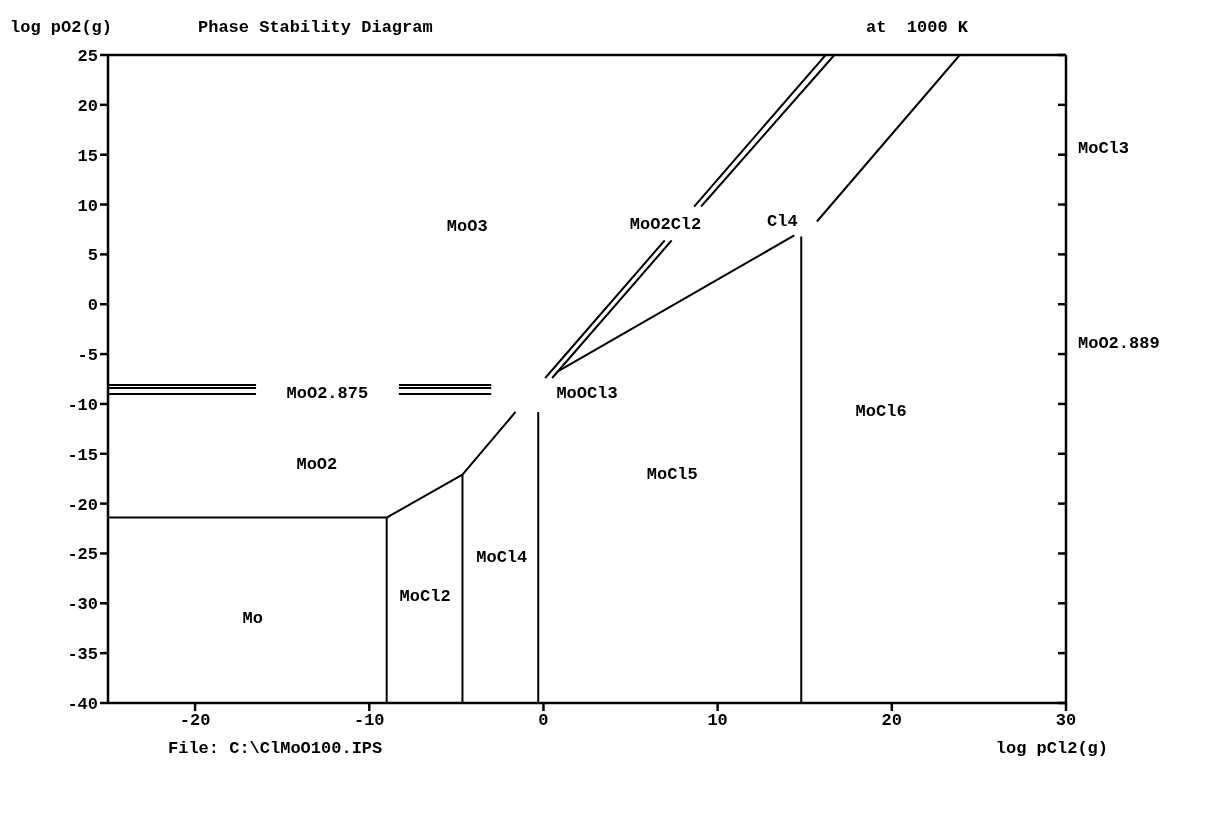 The image size is (1225, 815). I want to click on y-tick-label: -30, so click(82, 605).